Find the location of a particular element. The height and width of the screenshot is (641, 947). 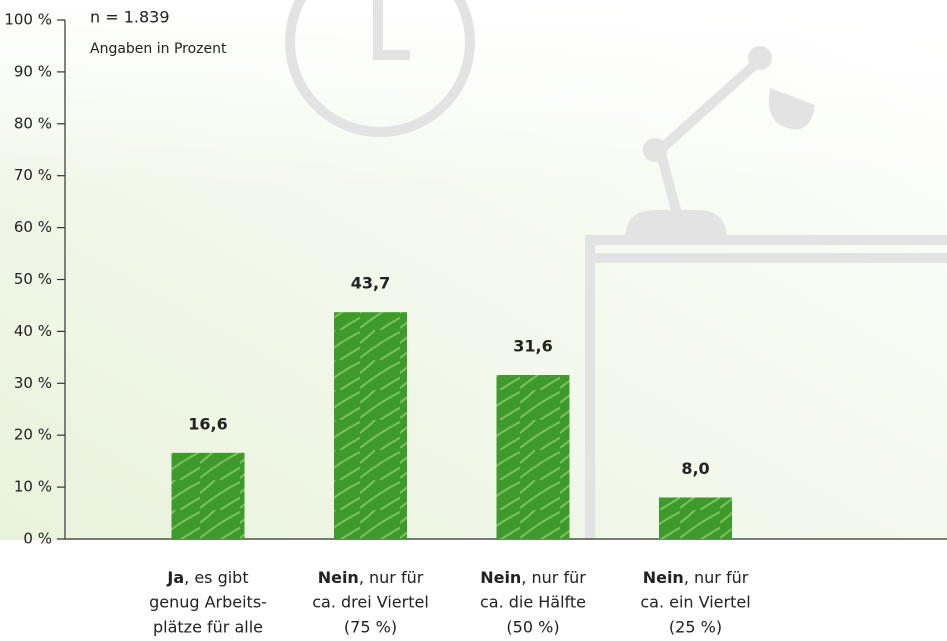

data-label: 31,6 is located at coordinates (532, 345).